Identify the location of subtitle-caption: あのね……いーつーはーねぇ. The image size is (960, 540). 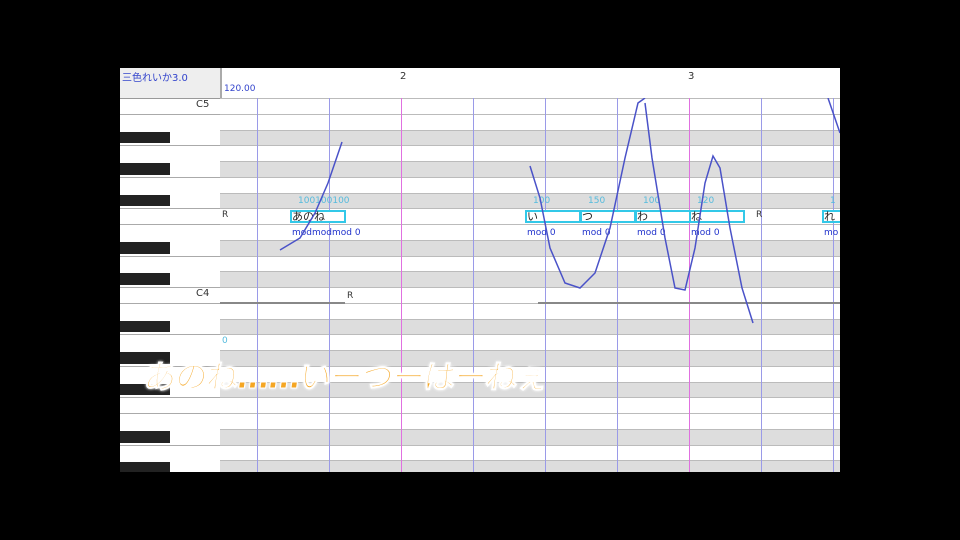
(346, 377).